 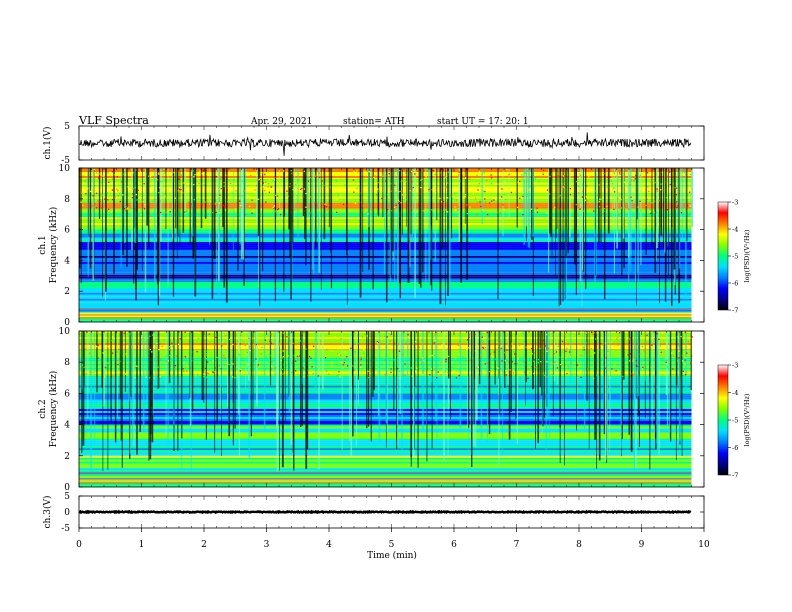 What do you see at coordinates (67, 497) in the screenshot?
I see `y-tick-label: 5` at bounding box center [67, 497].